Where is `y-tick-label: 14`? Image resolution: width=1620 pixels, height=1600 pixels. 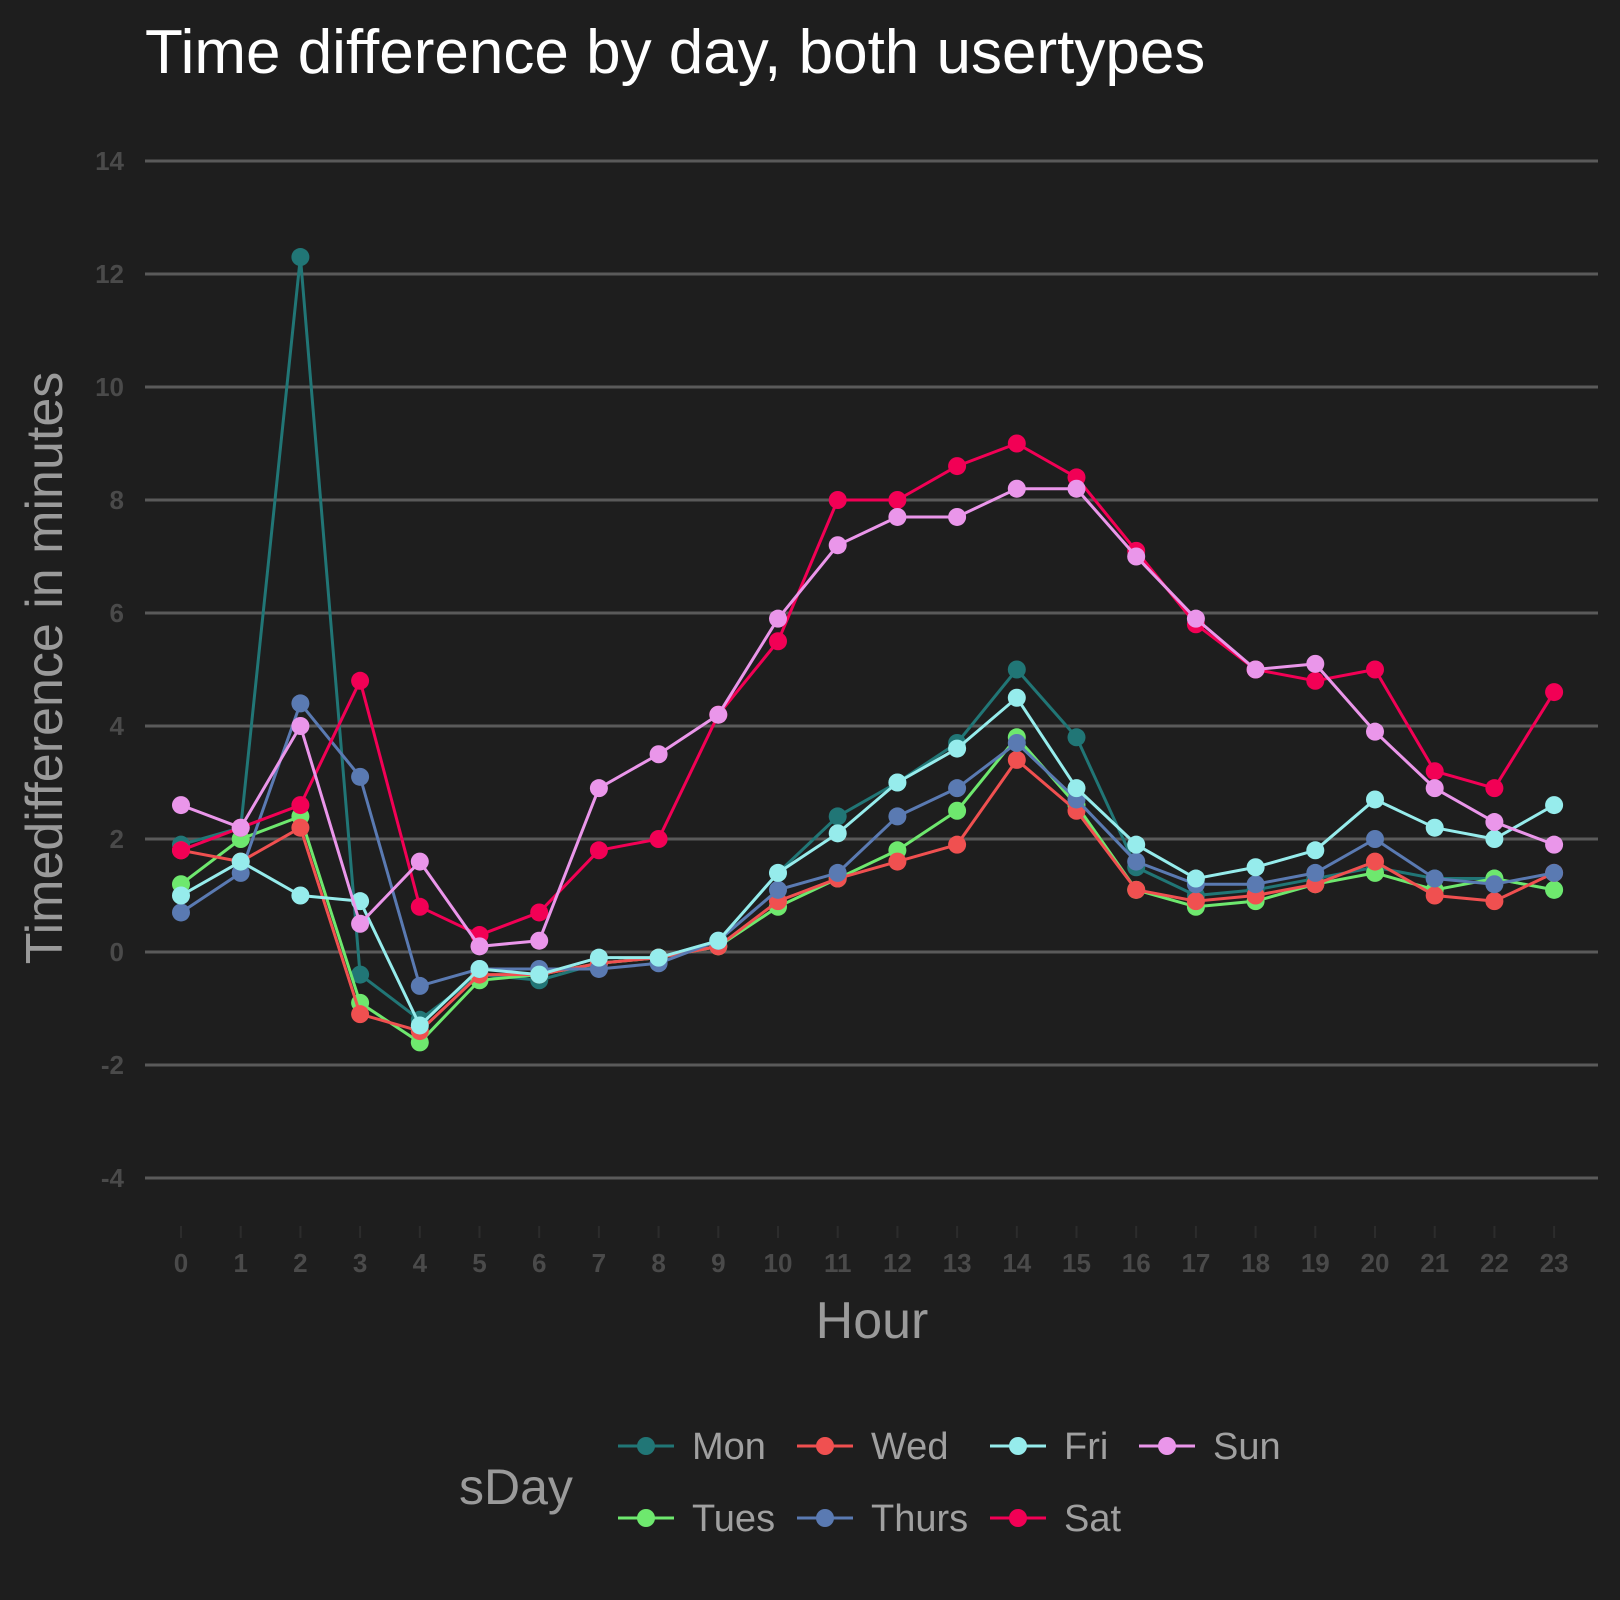 y-tick-label: 14 is located at coordinates (109, 161).